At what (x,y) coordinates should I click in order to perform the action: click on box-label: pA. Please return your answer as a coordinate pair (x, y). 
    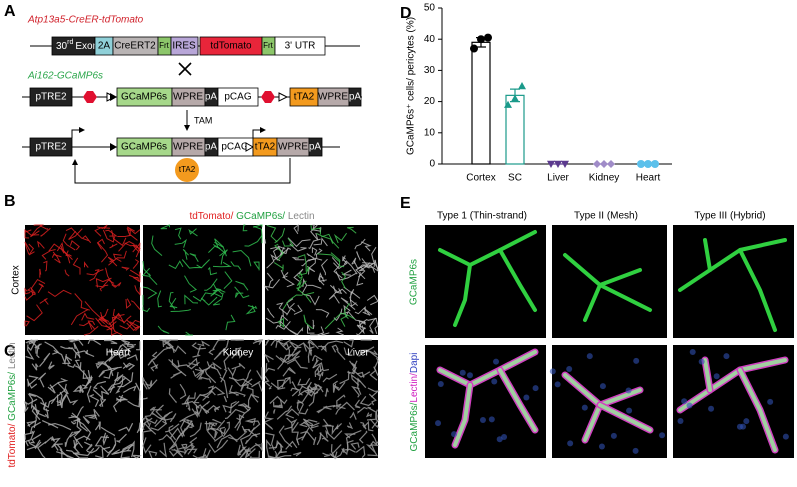
    Looking at the image, I should click on (211, 147).